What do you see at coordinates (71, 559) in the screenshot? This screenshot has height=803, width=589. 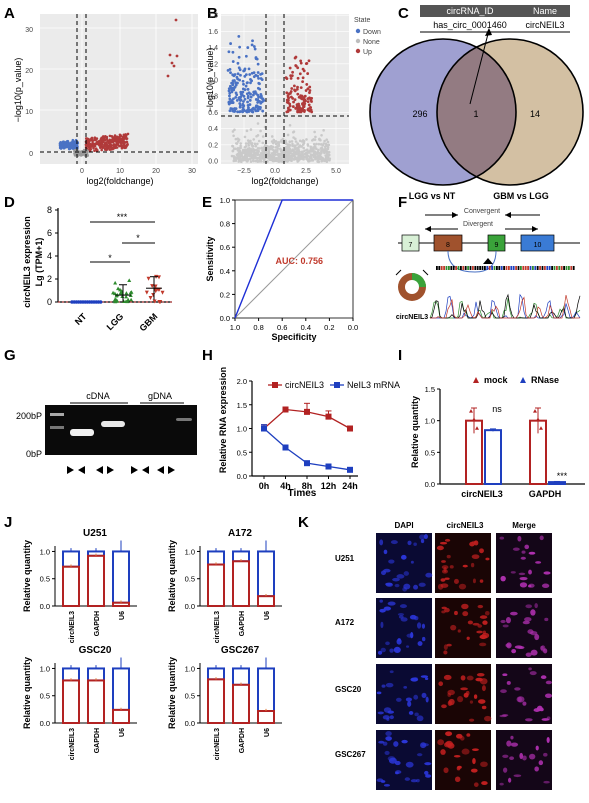 I see `panel-j-bar-cyto` at bounding box center [71, 559].